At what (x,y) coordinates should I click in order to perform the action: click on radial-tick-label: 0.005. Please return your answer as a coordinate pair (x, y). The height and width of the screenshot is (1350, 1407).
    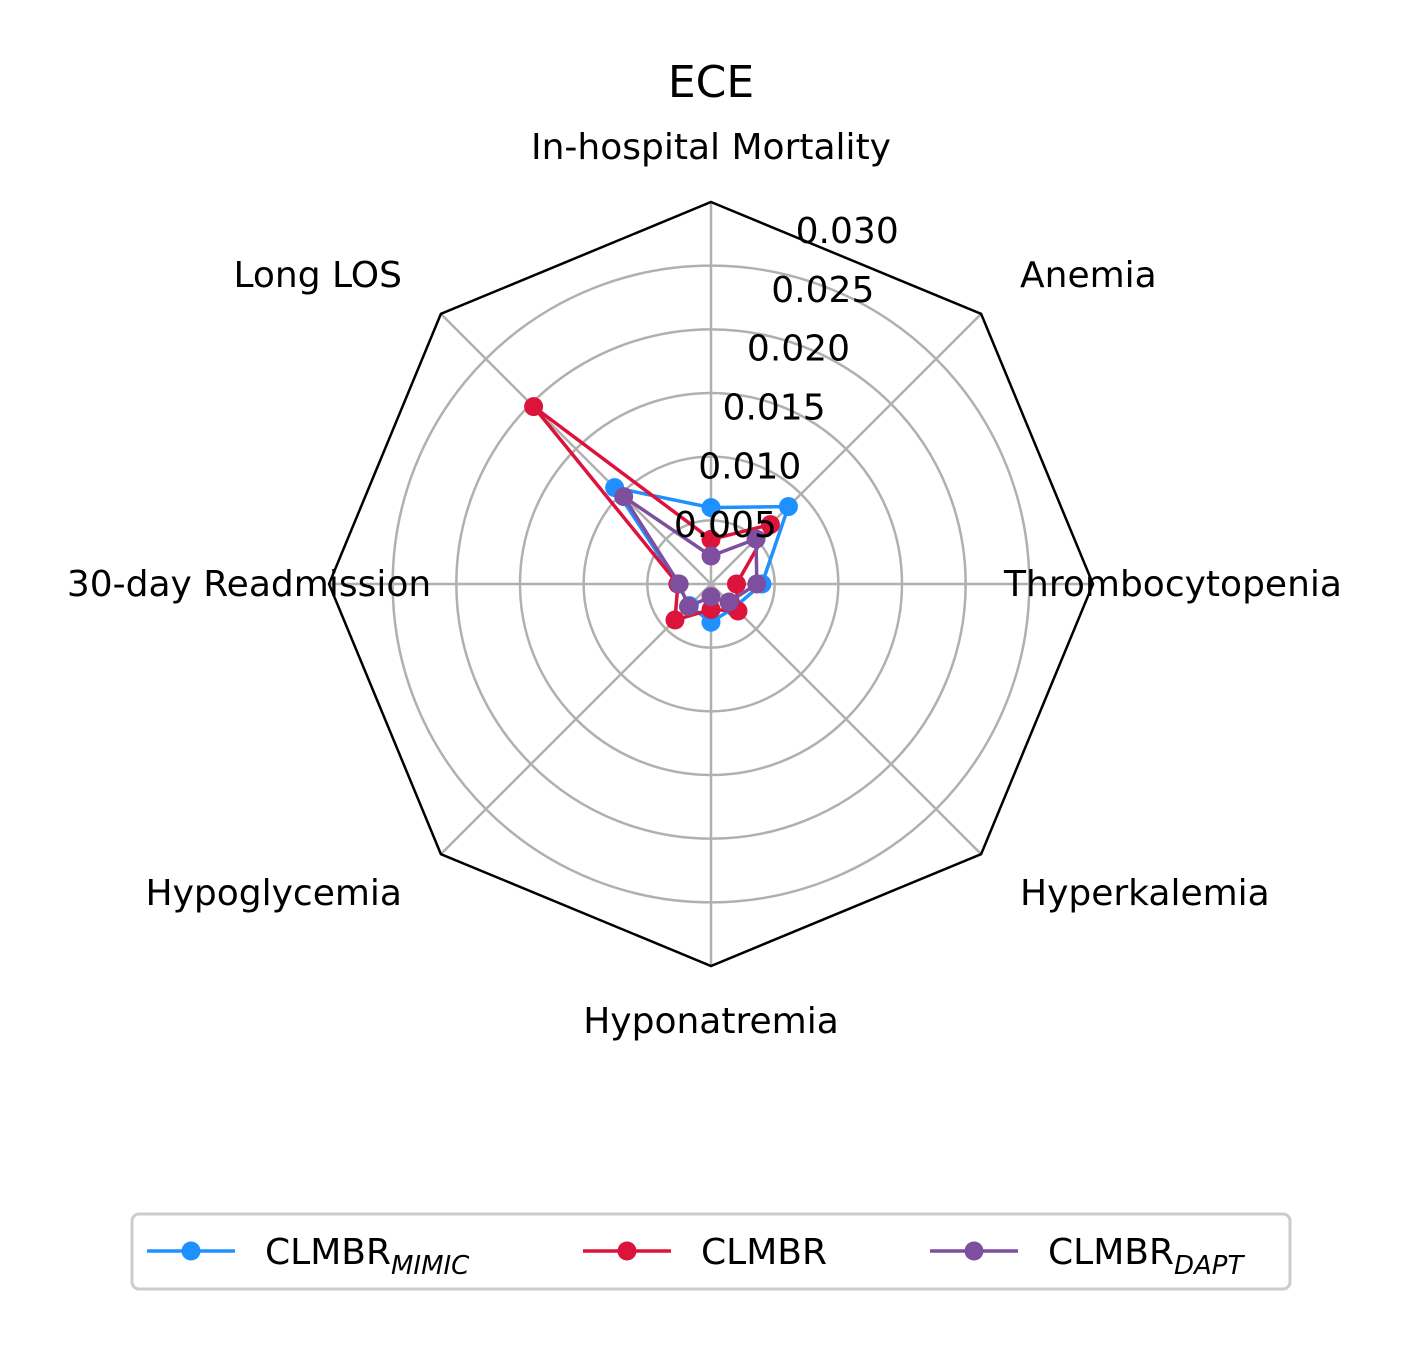
    Looking at the image, I should click on (725, 525).